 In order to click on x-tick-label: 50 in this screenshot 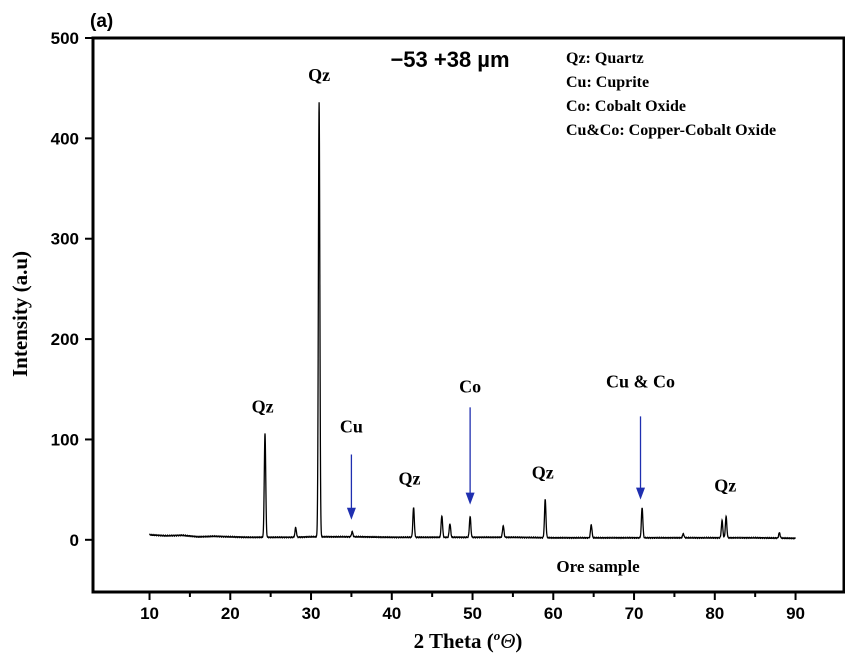, I will do `click(472, 613)`.